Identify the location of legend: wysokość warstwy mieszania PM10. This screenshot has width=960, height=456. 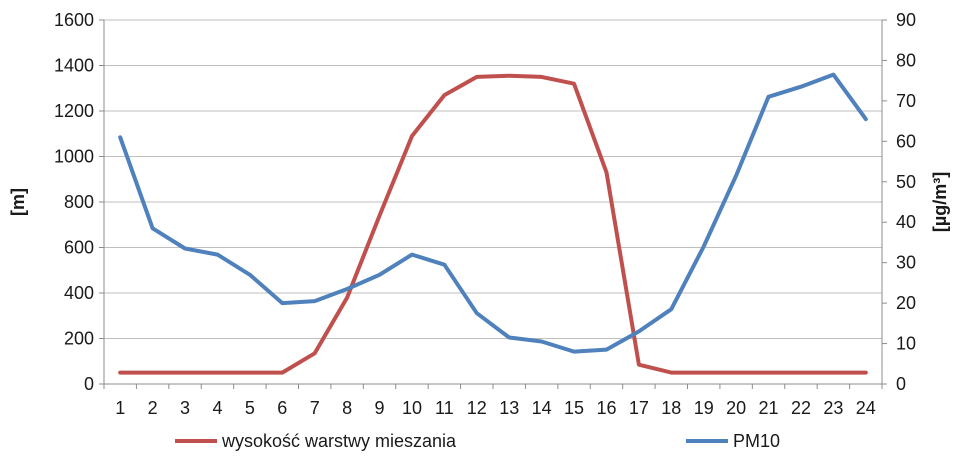
(477, 441).